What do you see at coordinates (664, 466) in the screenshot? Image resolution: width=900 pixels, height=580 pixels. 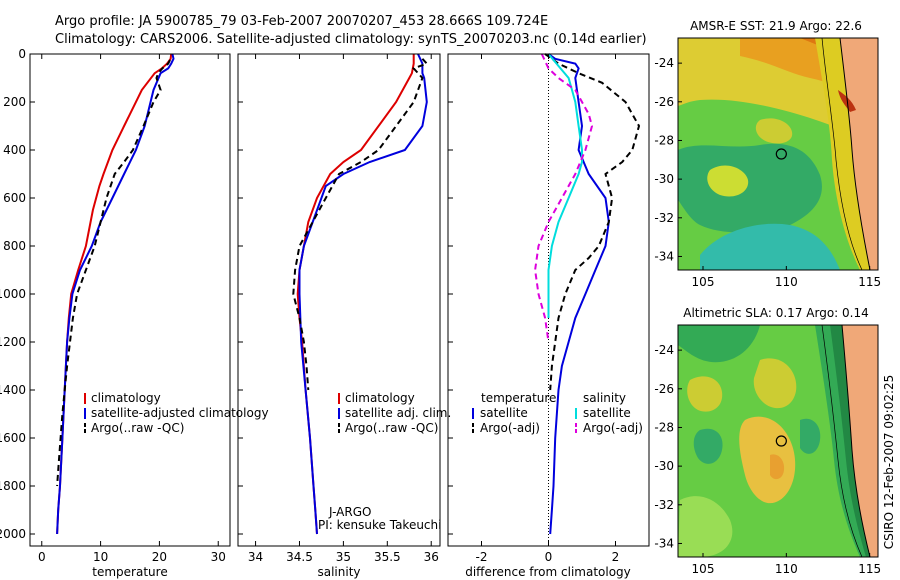 I see `sla-ytick-label: -30` at bounding box center [664, 466].